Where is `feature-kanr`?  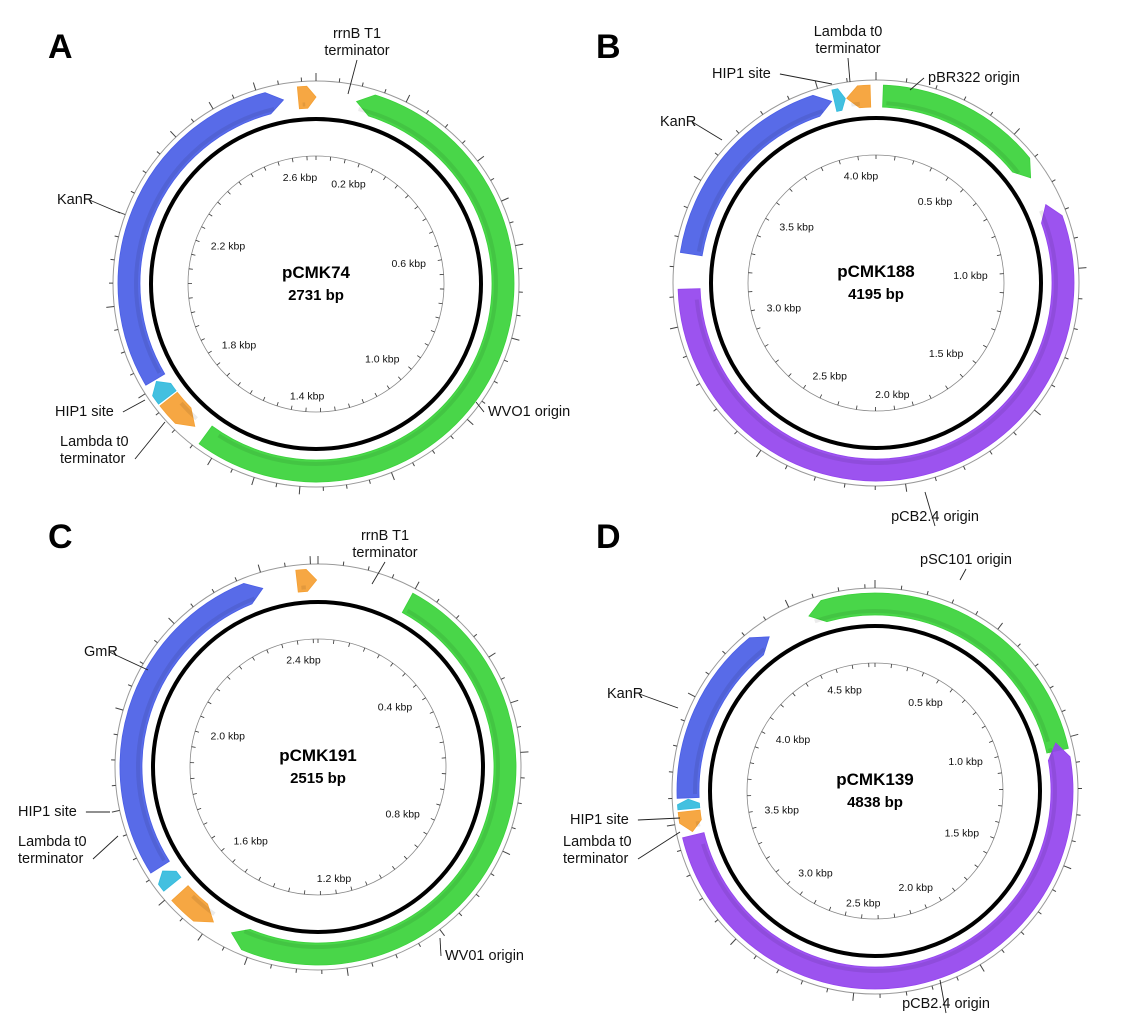 feature-kanr is located at coordinates (756, 175).